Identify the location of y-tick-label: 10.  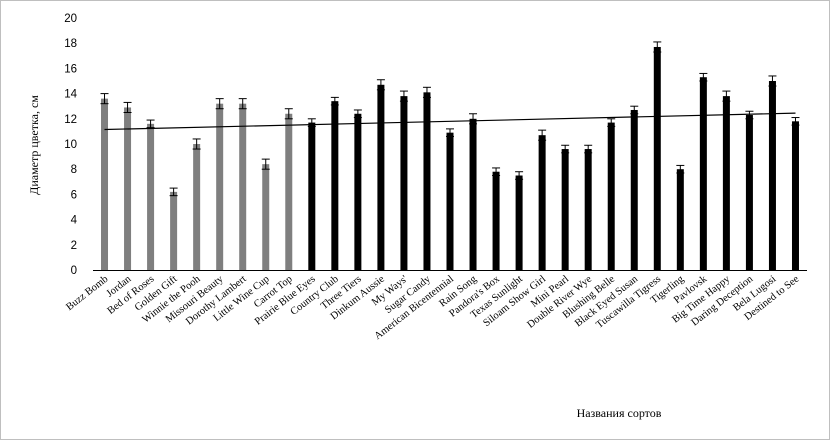
(70, 145).